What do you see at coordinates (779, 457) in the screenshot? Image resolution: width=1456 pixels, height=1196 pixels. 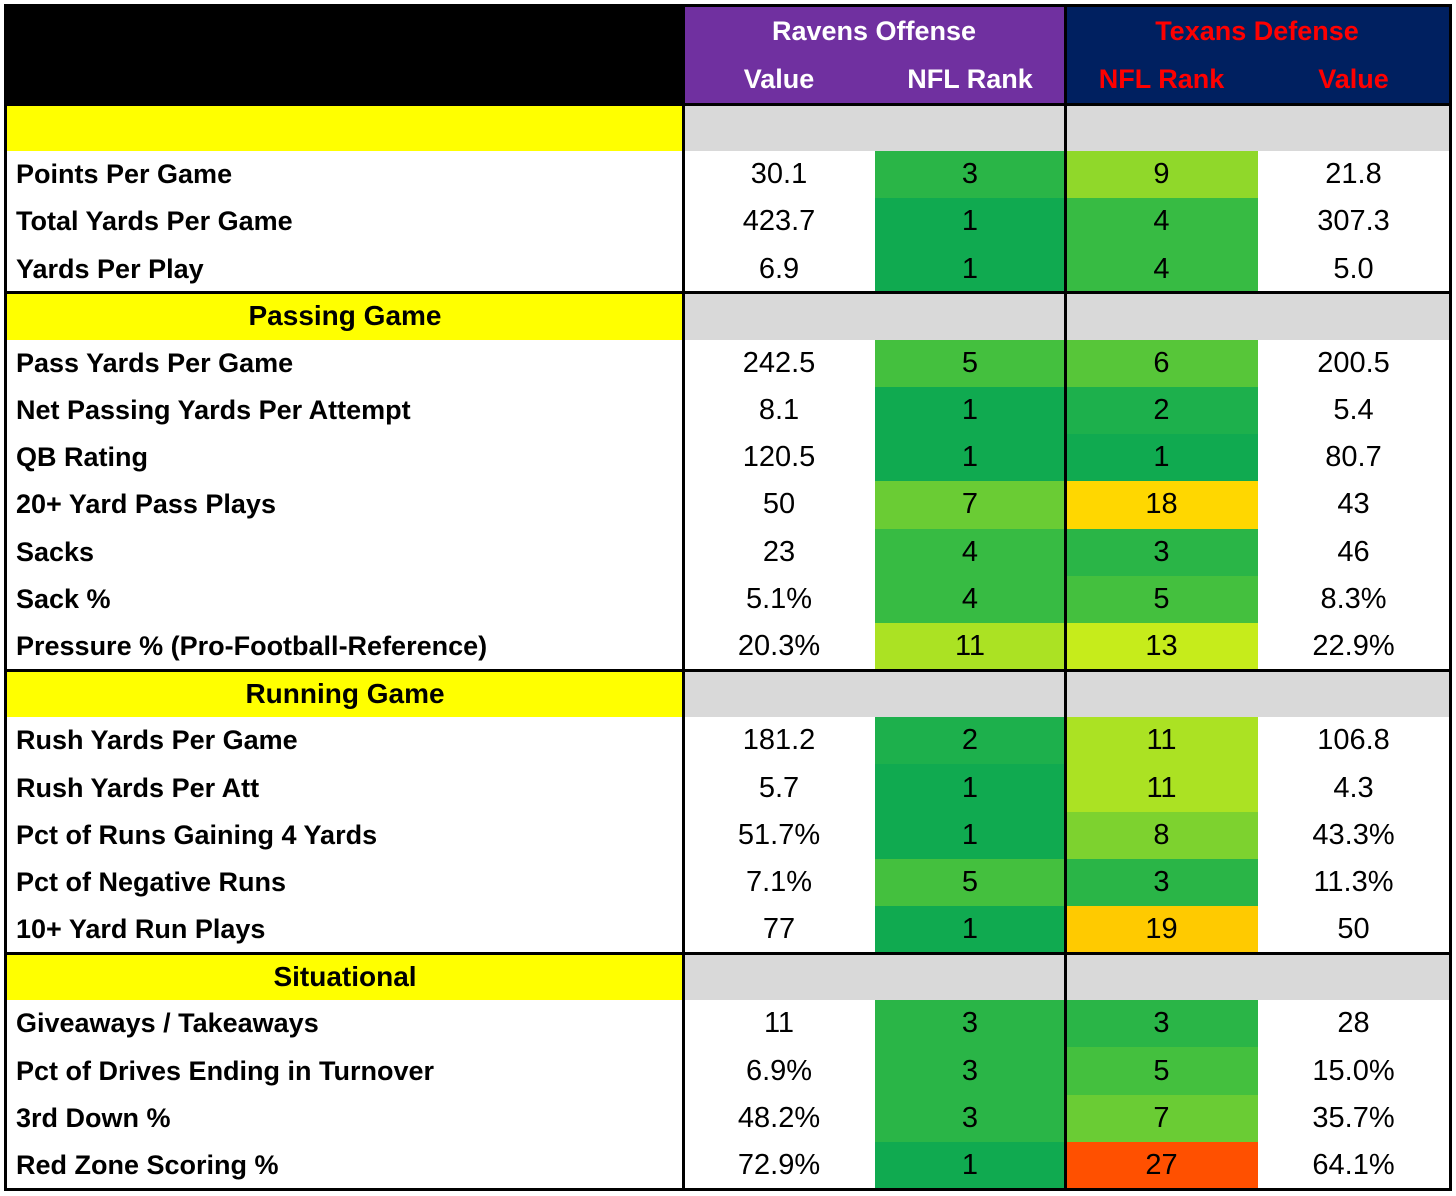 I see `offense-value: 120.5` at bounding box center [779, 457].